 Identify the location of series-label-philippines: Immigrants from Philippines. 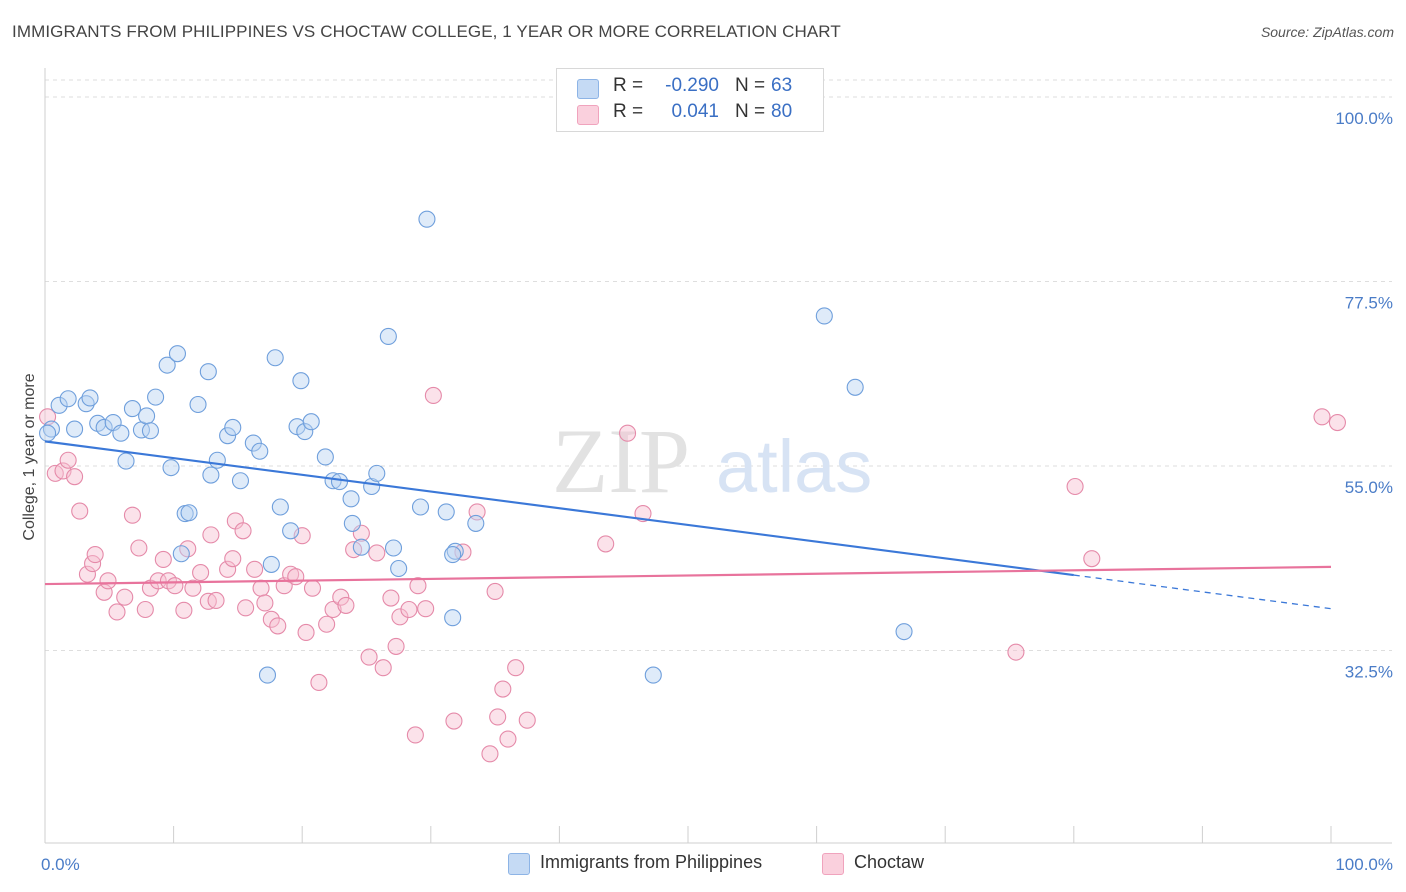
(651, 862).